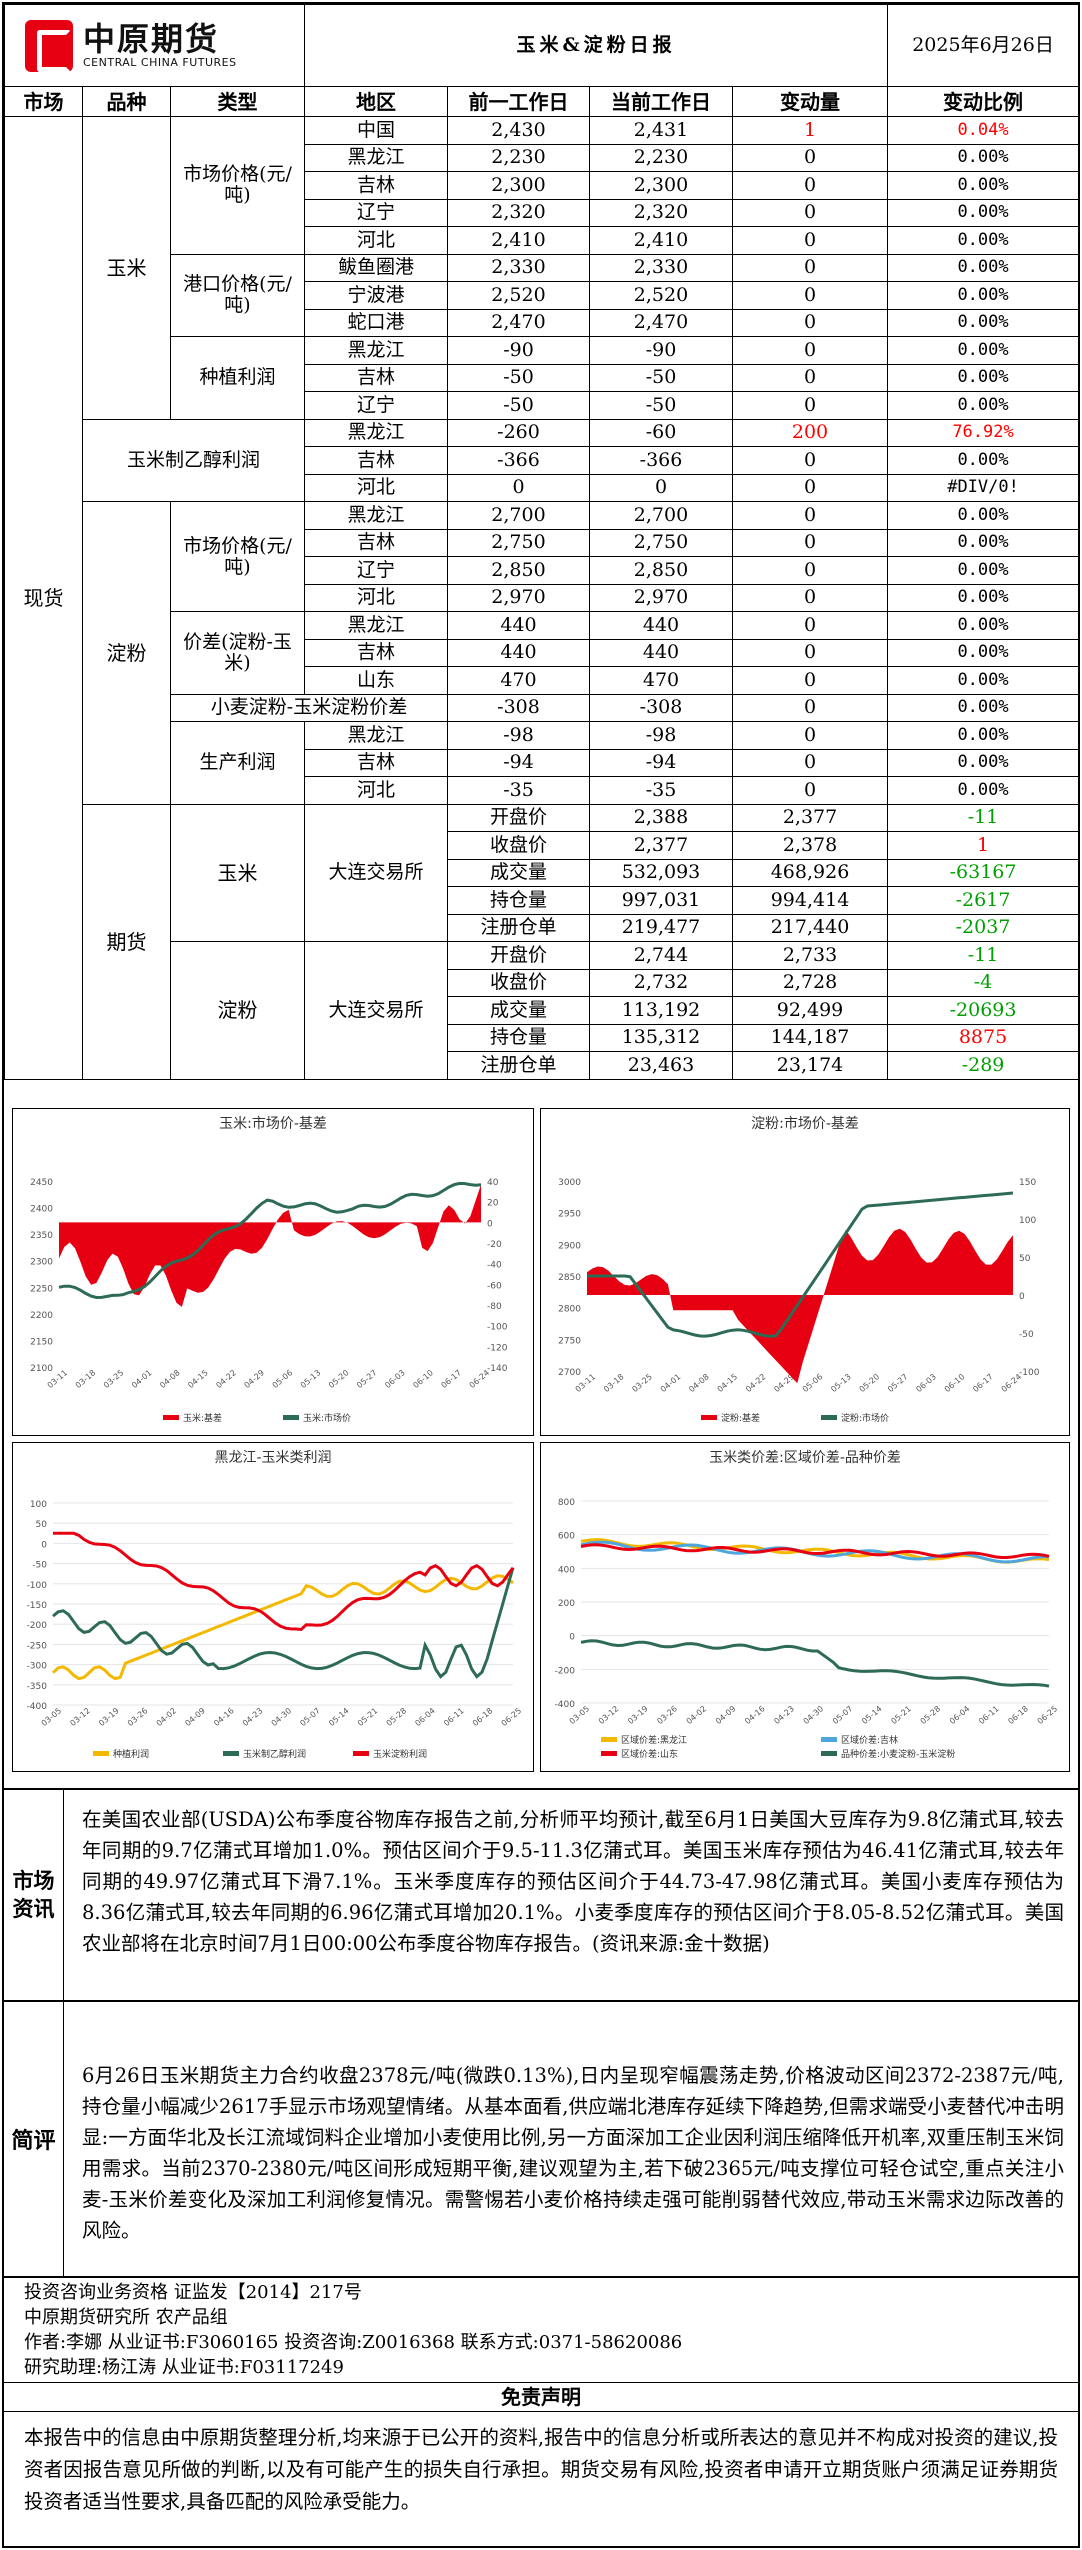 This screenshot has width=1082, height=2550. I want to click on cell-prev: 2,850, so click(518, 570).